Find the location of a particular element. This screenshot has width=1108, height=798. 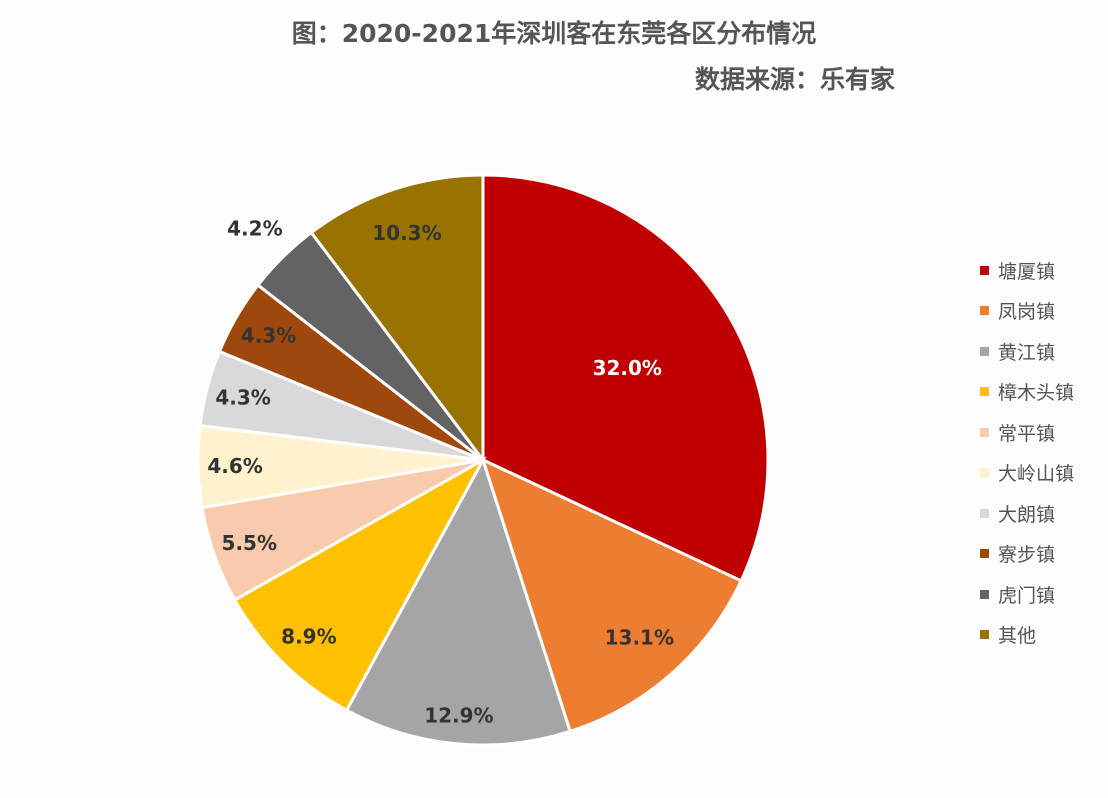

legend-label: 黄江镇 is located at coordinates (1027, 352).